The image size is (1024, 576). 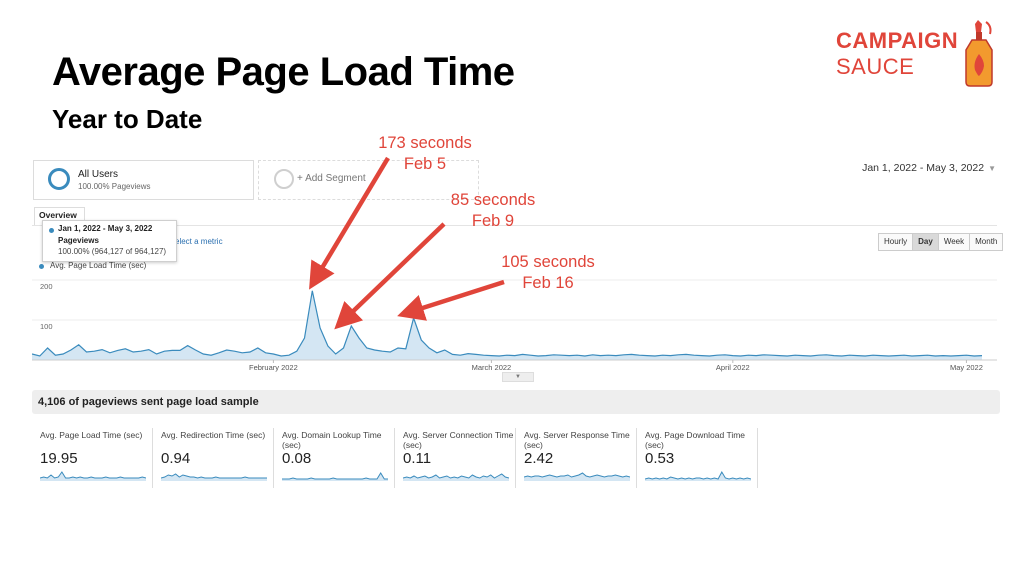 What do you see at coordinates (283, 72) in the screenshot?
I see `slide-title: Average Page Load Time` at bounding box center [283, 72].